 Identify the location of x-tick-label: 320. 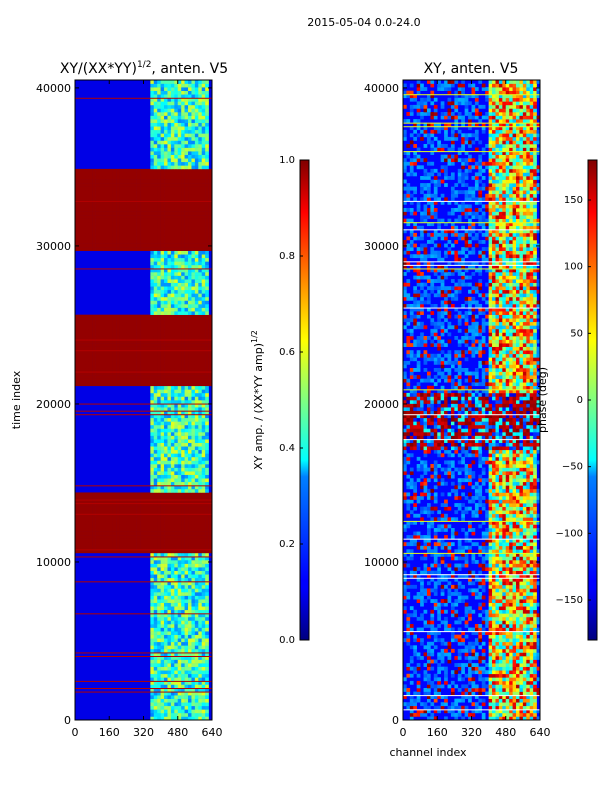
(143, 732).